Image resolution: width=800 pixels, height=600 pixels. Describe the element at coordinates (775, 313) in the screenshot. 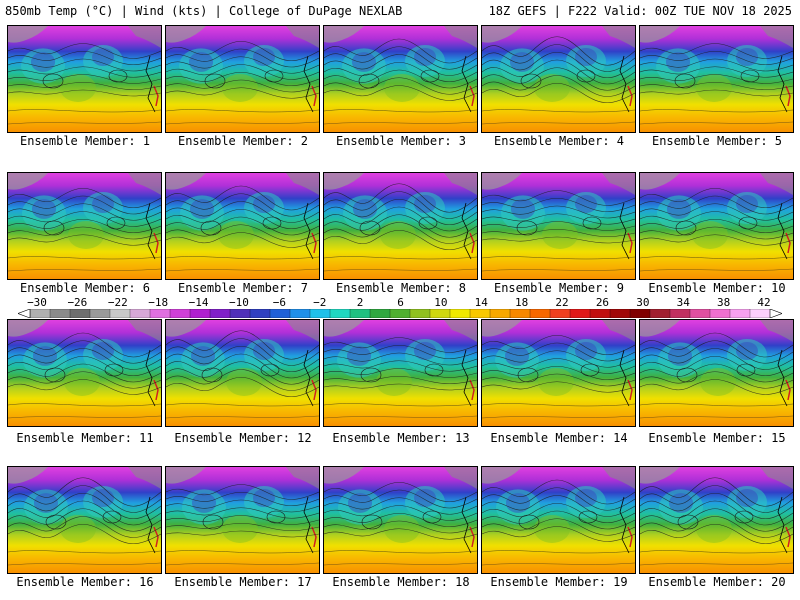

I see `colorbar-right-arrow` at that location.